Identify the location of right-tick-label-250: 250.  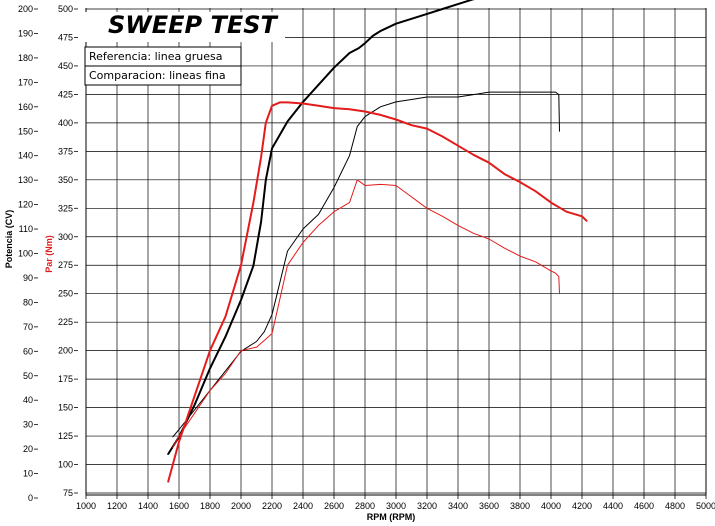
(65, 294).